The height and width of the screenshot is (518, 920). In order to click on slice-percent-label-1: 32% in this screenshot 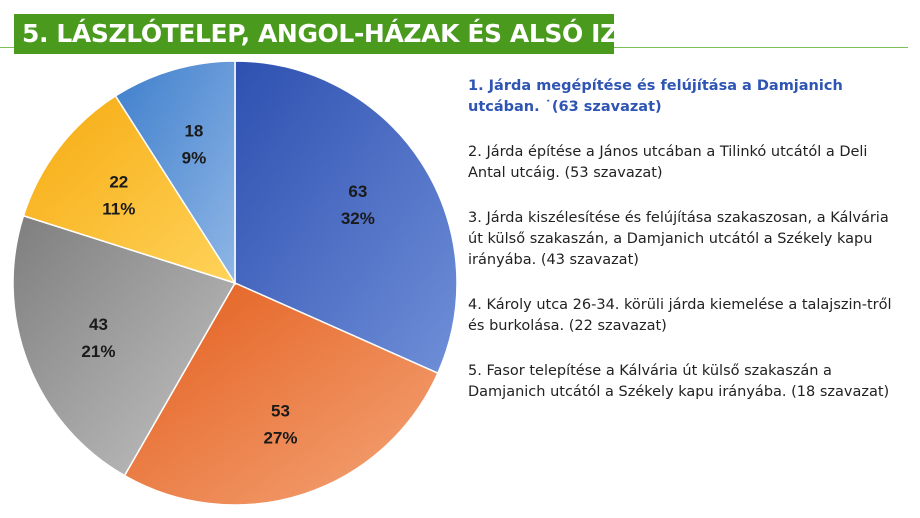, I will do `click(358, 218)`.